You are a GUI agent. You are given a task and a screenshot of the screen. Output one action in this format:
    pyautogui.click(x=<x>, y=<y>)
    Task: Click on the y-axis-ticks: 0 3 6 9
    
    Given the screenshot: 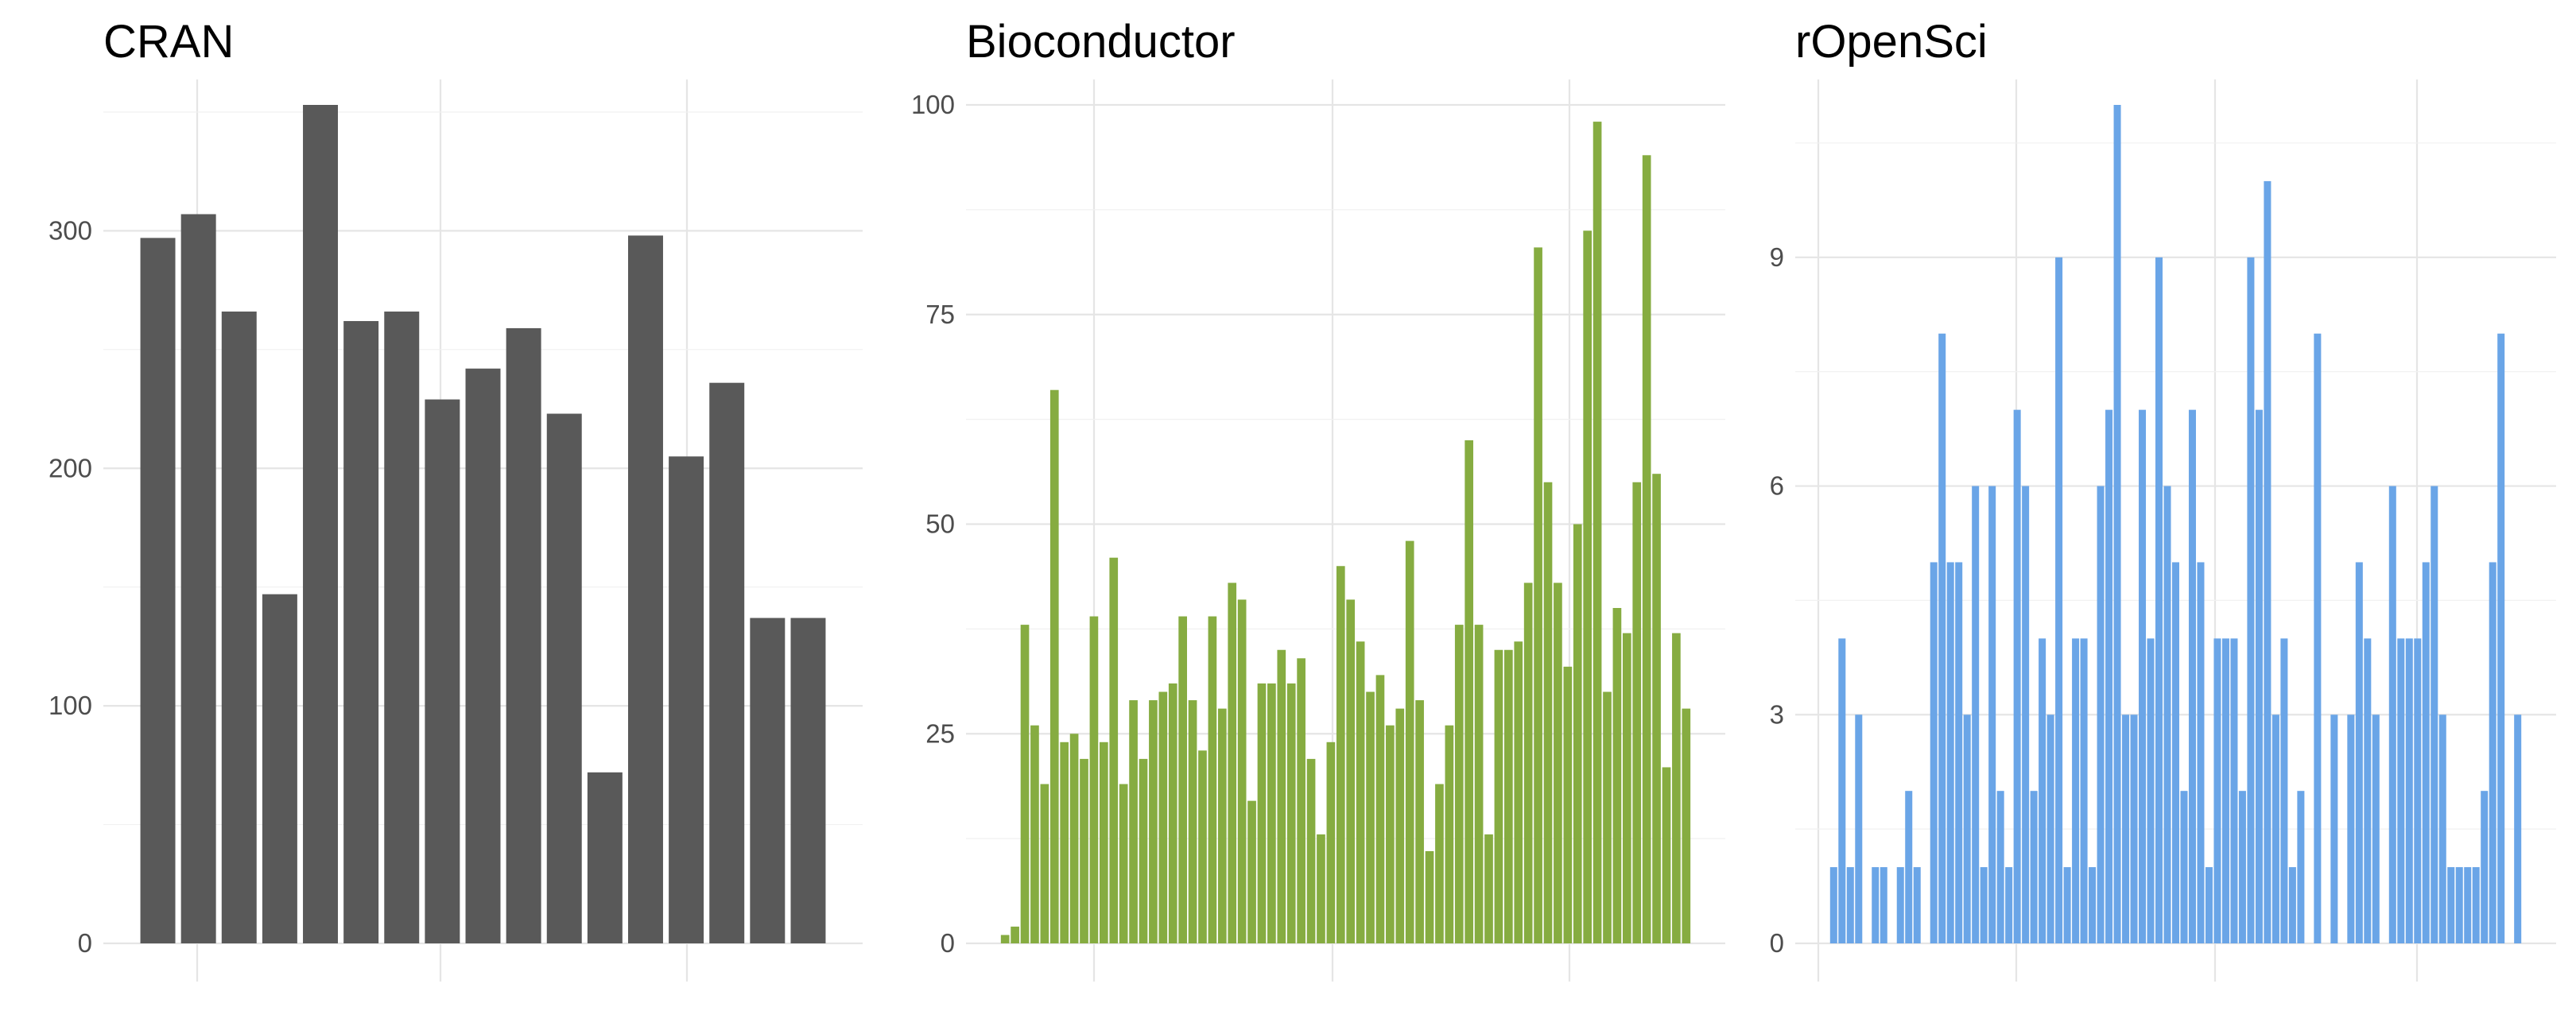 What is the action you would take?
    pyautogui.click(x=1777, y=600)
    